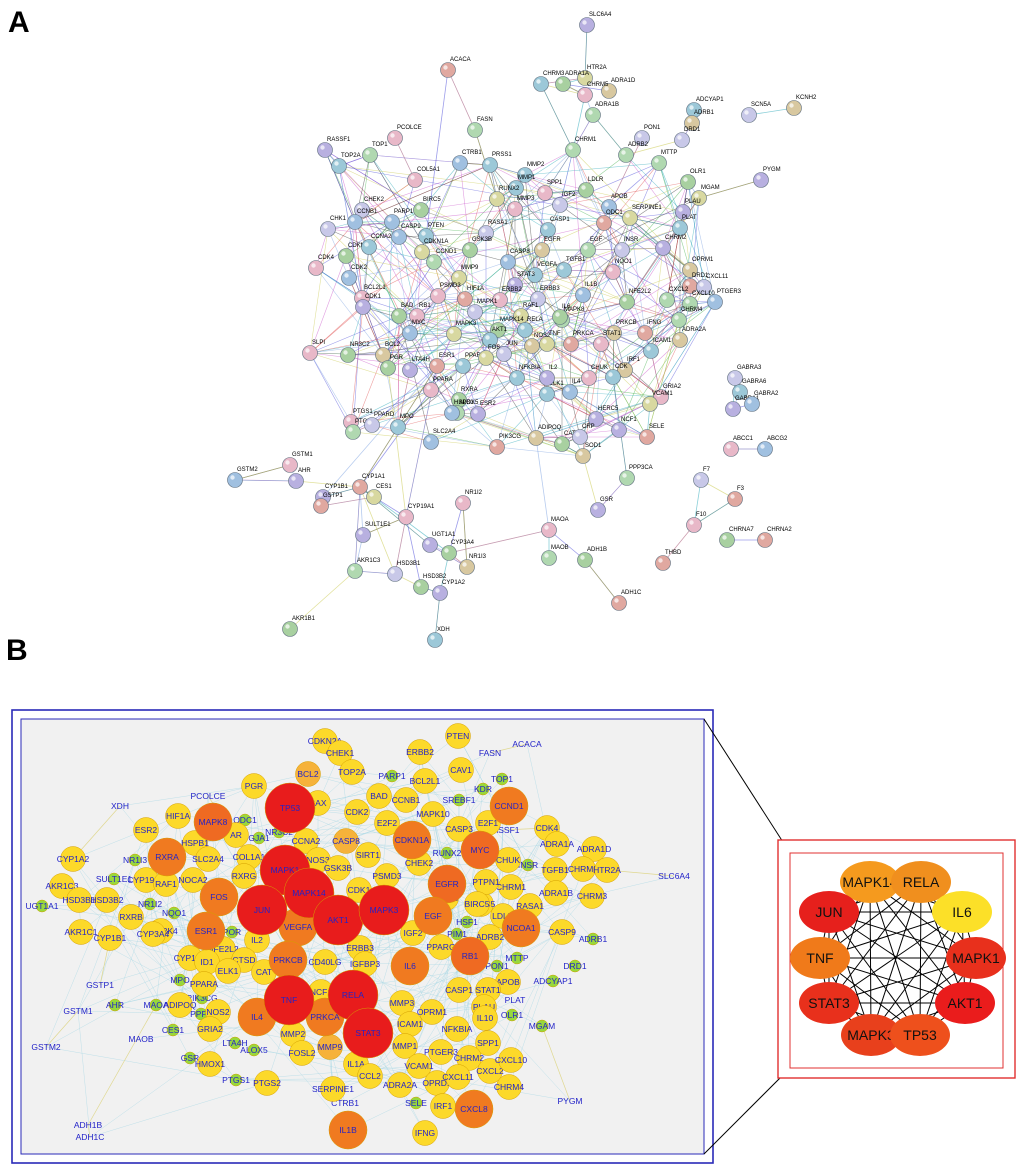 This screenshot has width=1020, height=1169. I want to click on panel-a-node-chrm4: CHRM4, so click(687, 317).